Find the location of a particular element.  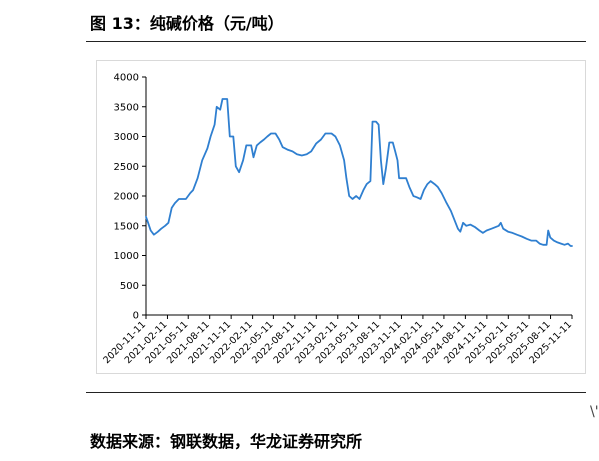

page-edge-mark: \' is located at coordinates (594, 412).